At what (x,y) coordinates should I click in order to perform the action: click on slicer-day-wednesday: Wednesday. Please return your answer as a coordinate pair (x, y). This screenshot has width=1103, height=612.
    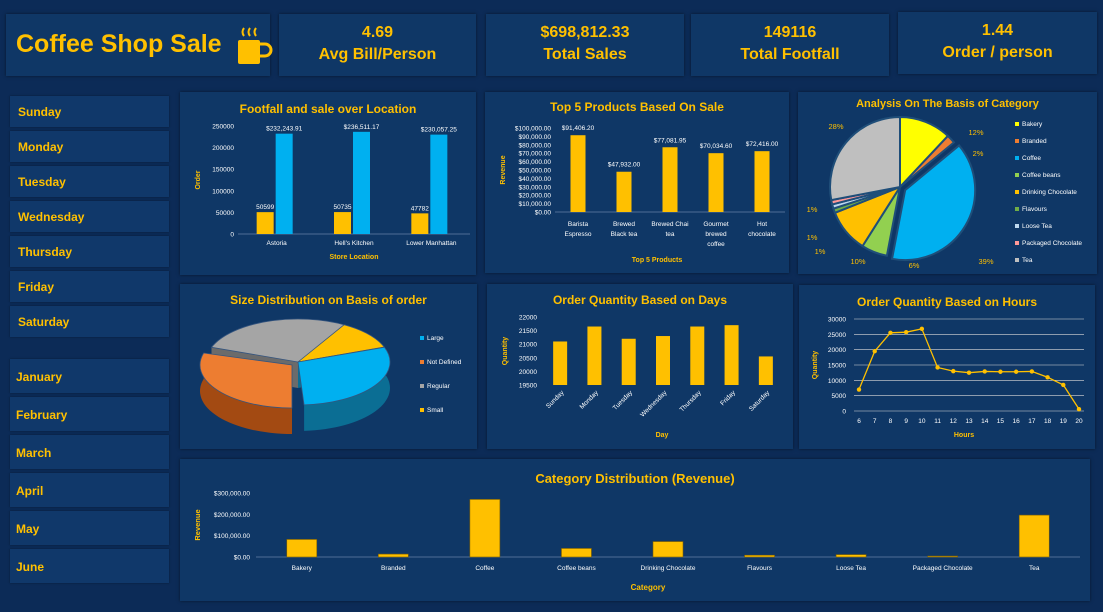
    Looking at the image, I should click on (89, 216).